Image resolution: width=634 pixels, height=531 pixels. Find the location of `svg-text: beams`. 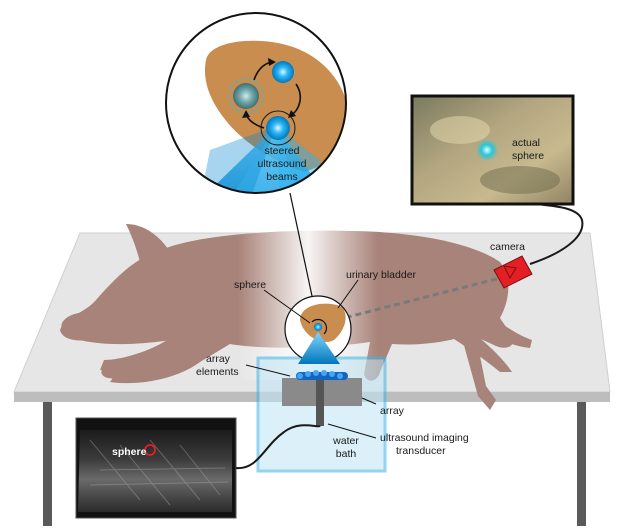

svg-text: beams is located at coordinates (282, 177).